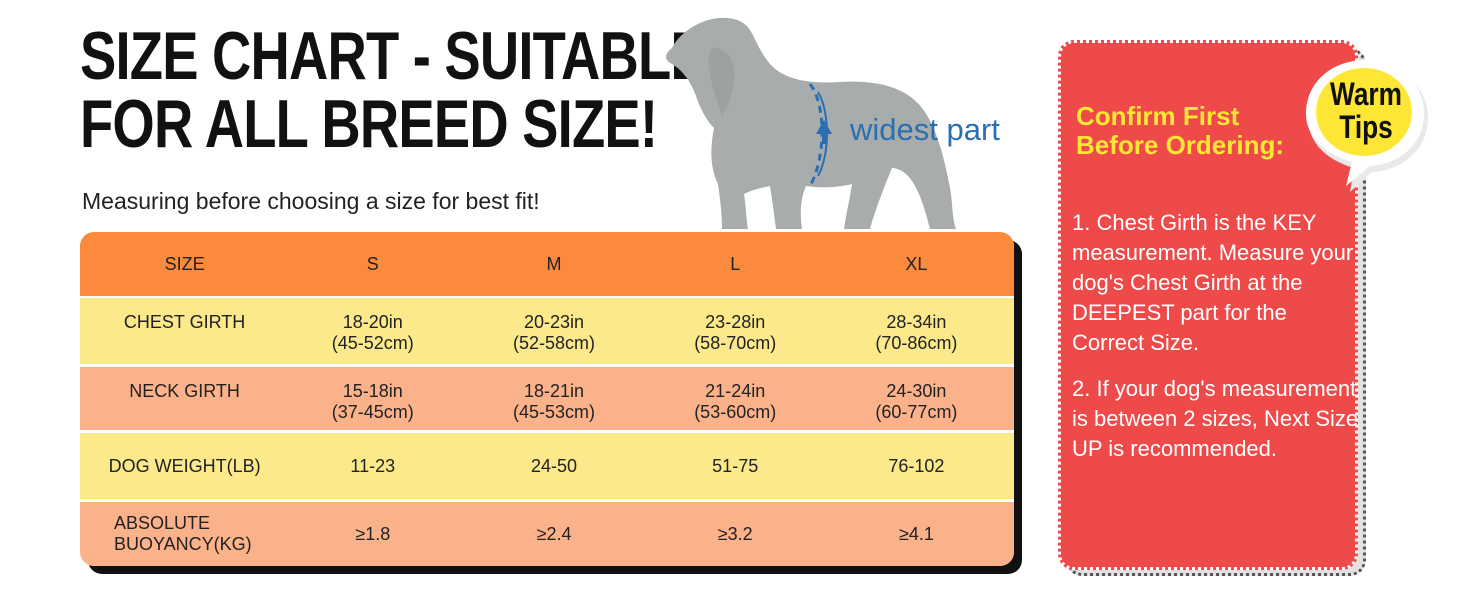 Image resolution: width=1464 pixels, height=600 pixels. What do you see at coordinates (553, 412) in the screenshot?
I see `cell-cm: (45-53cm)` at bounding box center [553, 412].